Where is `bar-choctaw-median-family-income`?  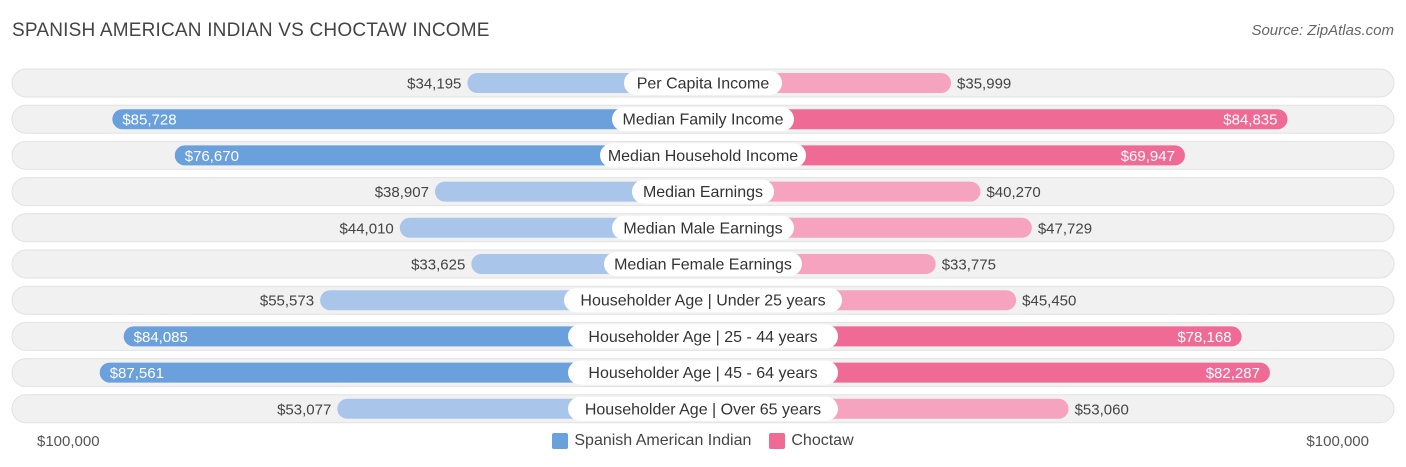
bar-choctaw-median-family-income is located at coordinates (995, 119).